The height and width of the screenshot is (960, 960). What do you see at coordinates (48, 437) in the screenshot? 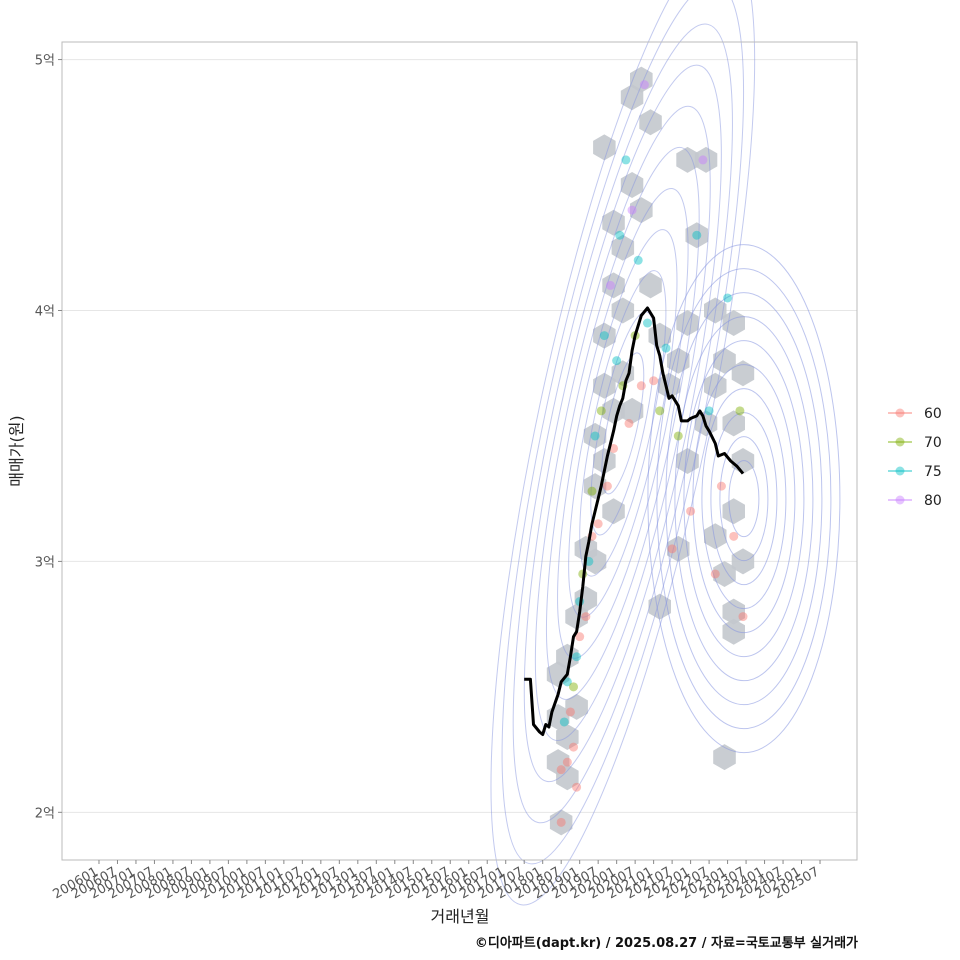
I see `y-axis: 2억 3억 4억 5억` at bounding box center [48, 437].